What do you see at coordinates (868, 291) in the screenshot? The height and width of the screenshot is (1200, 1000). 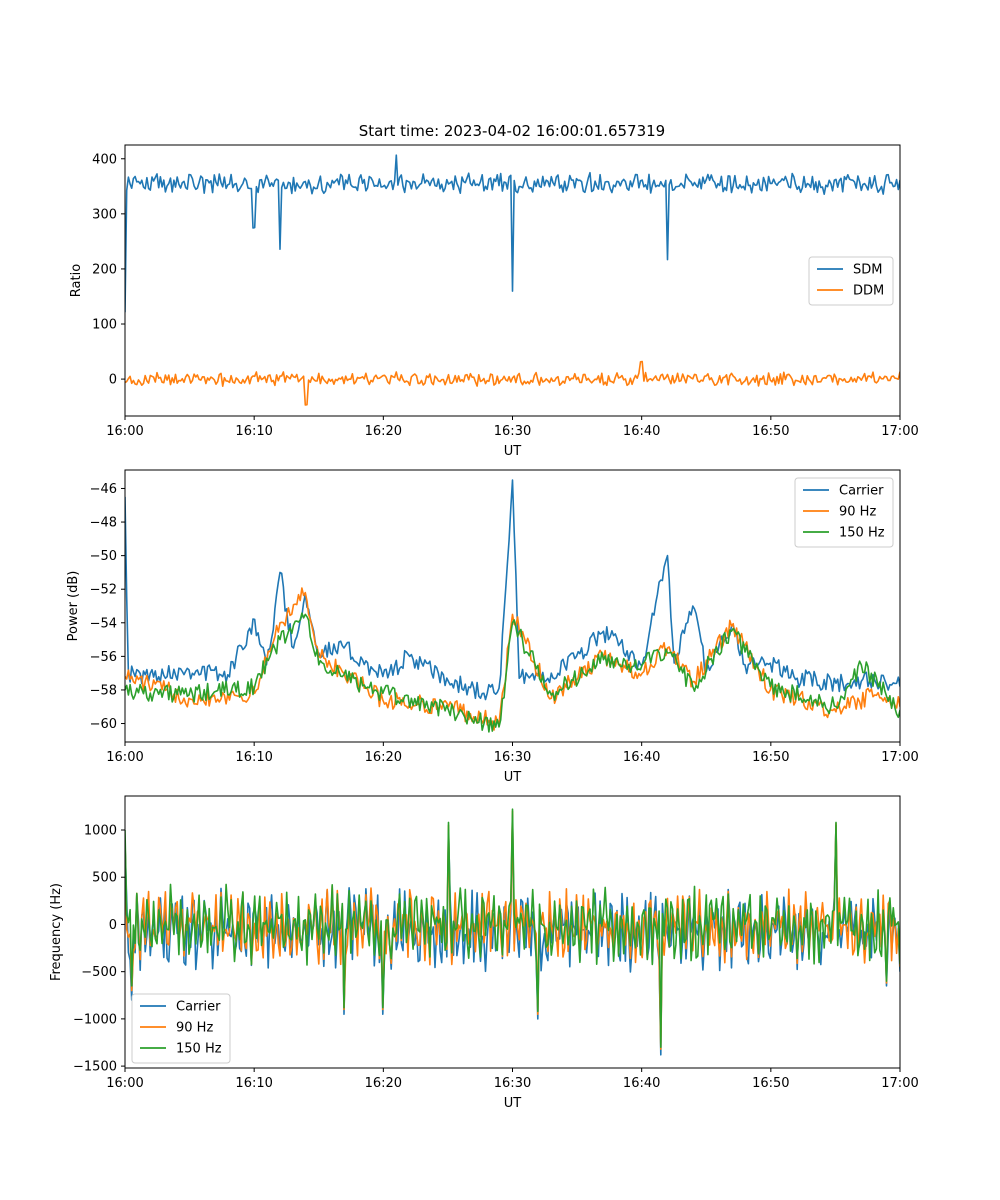 I see `legend-label: DDM` at bounding box center [868, 291].